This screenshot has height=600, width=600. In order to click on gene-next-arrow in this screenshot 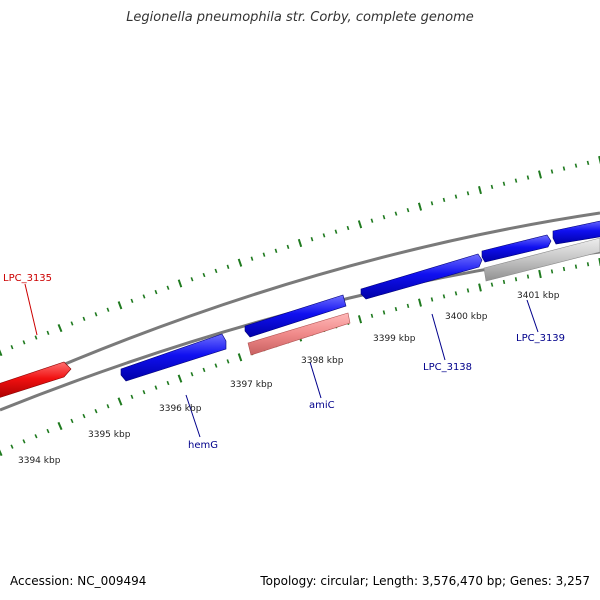, I will do `click(576, 232)`.